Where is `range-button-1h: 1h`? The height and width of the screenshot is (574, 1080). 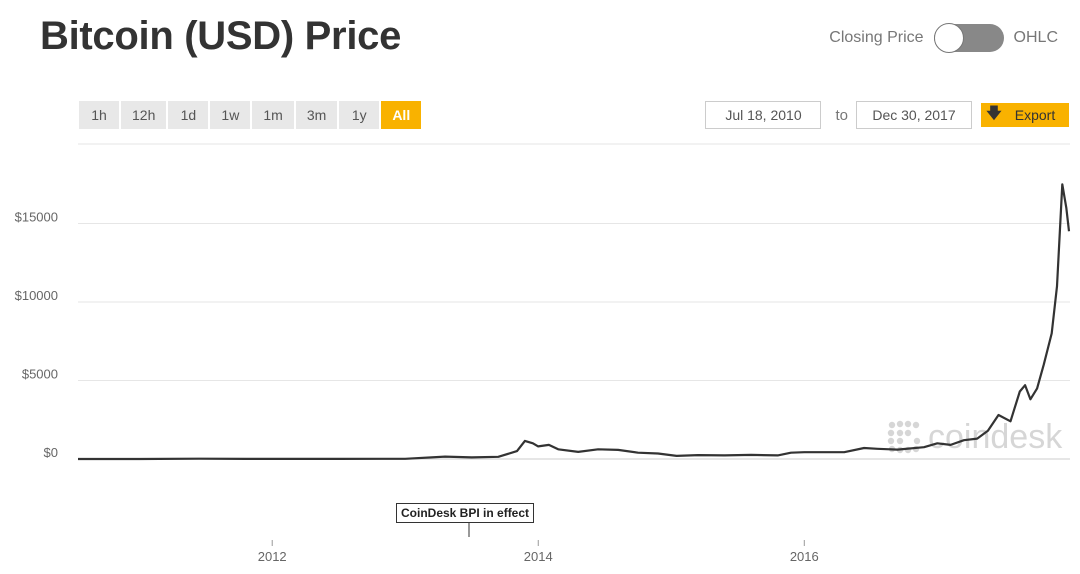
range-button-1h: 1h is located at coordinates (99, 115).